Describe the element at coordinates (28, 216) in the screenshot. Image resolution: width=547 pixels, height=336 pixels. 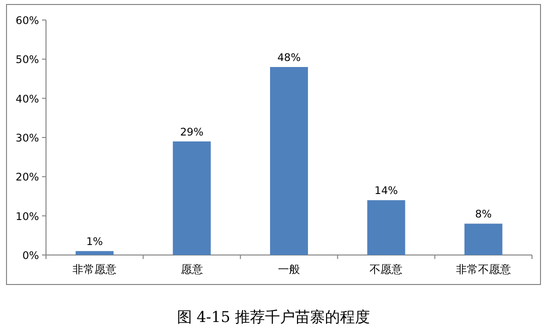
I see `y-tick-label: 10%` at that location.